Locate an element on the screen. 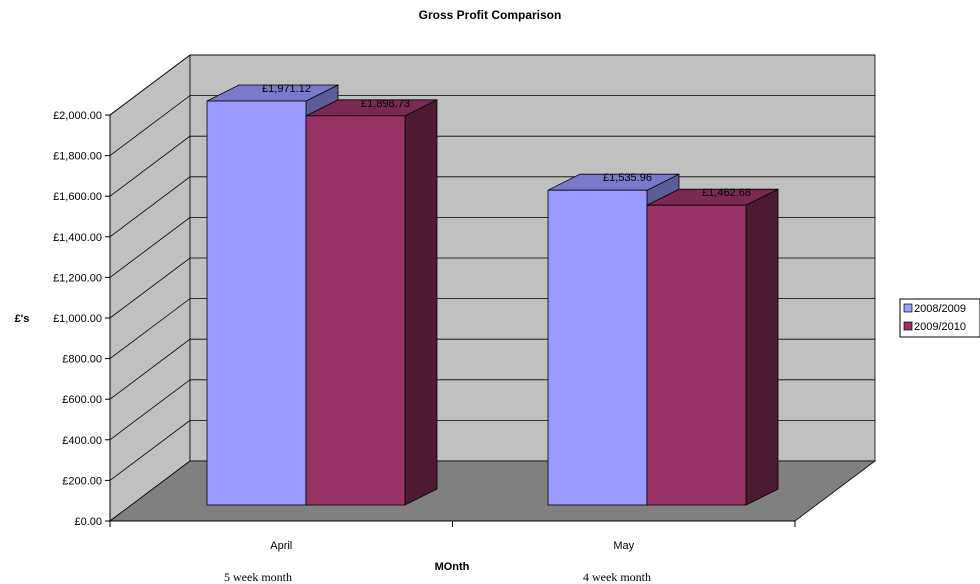 This screenshot has width=980, height=584. legend-label-2009-2010: 2009/2010 is located at coordinates (940, 327).